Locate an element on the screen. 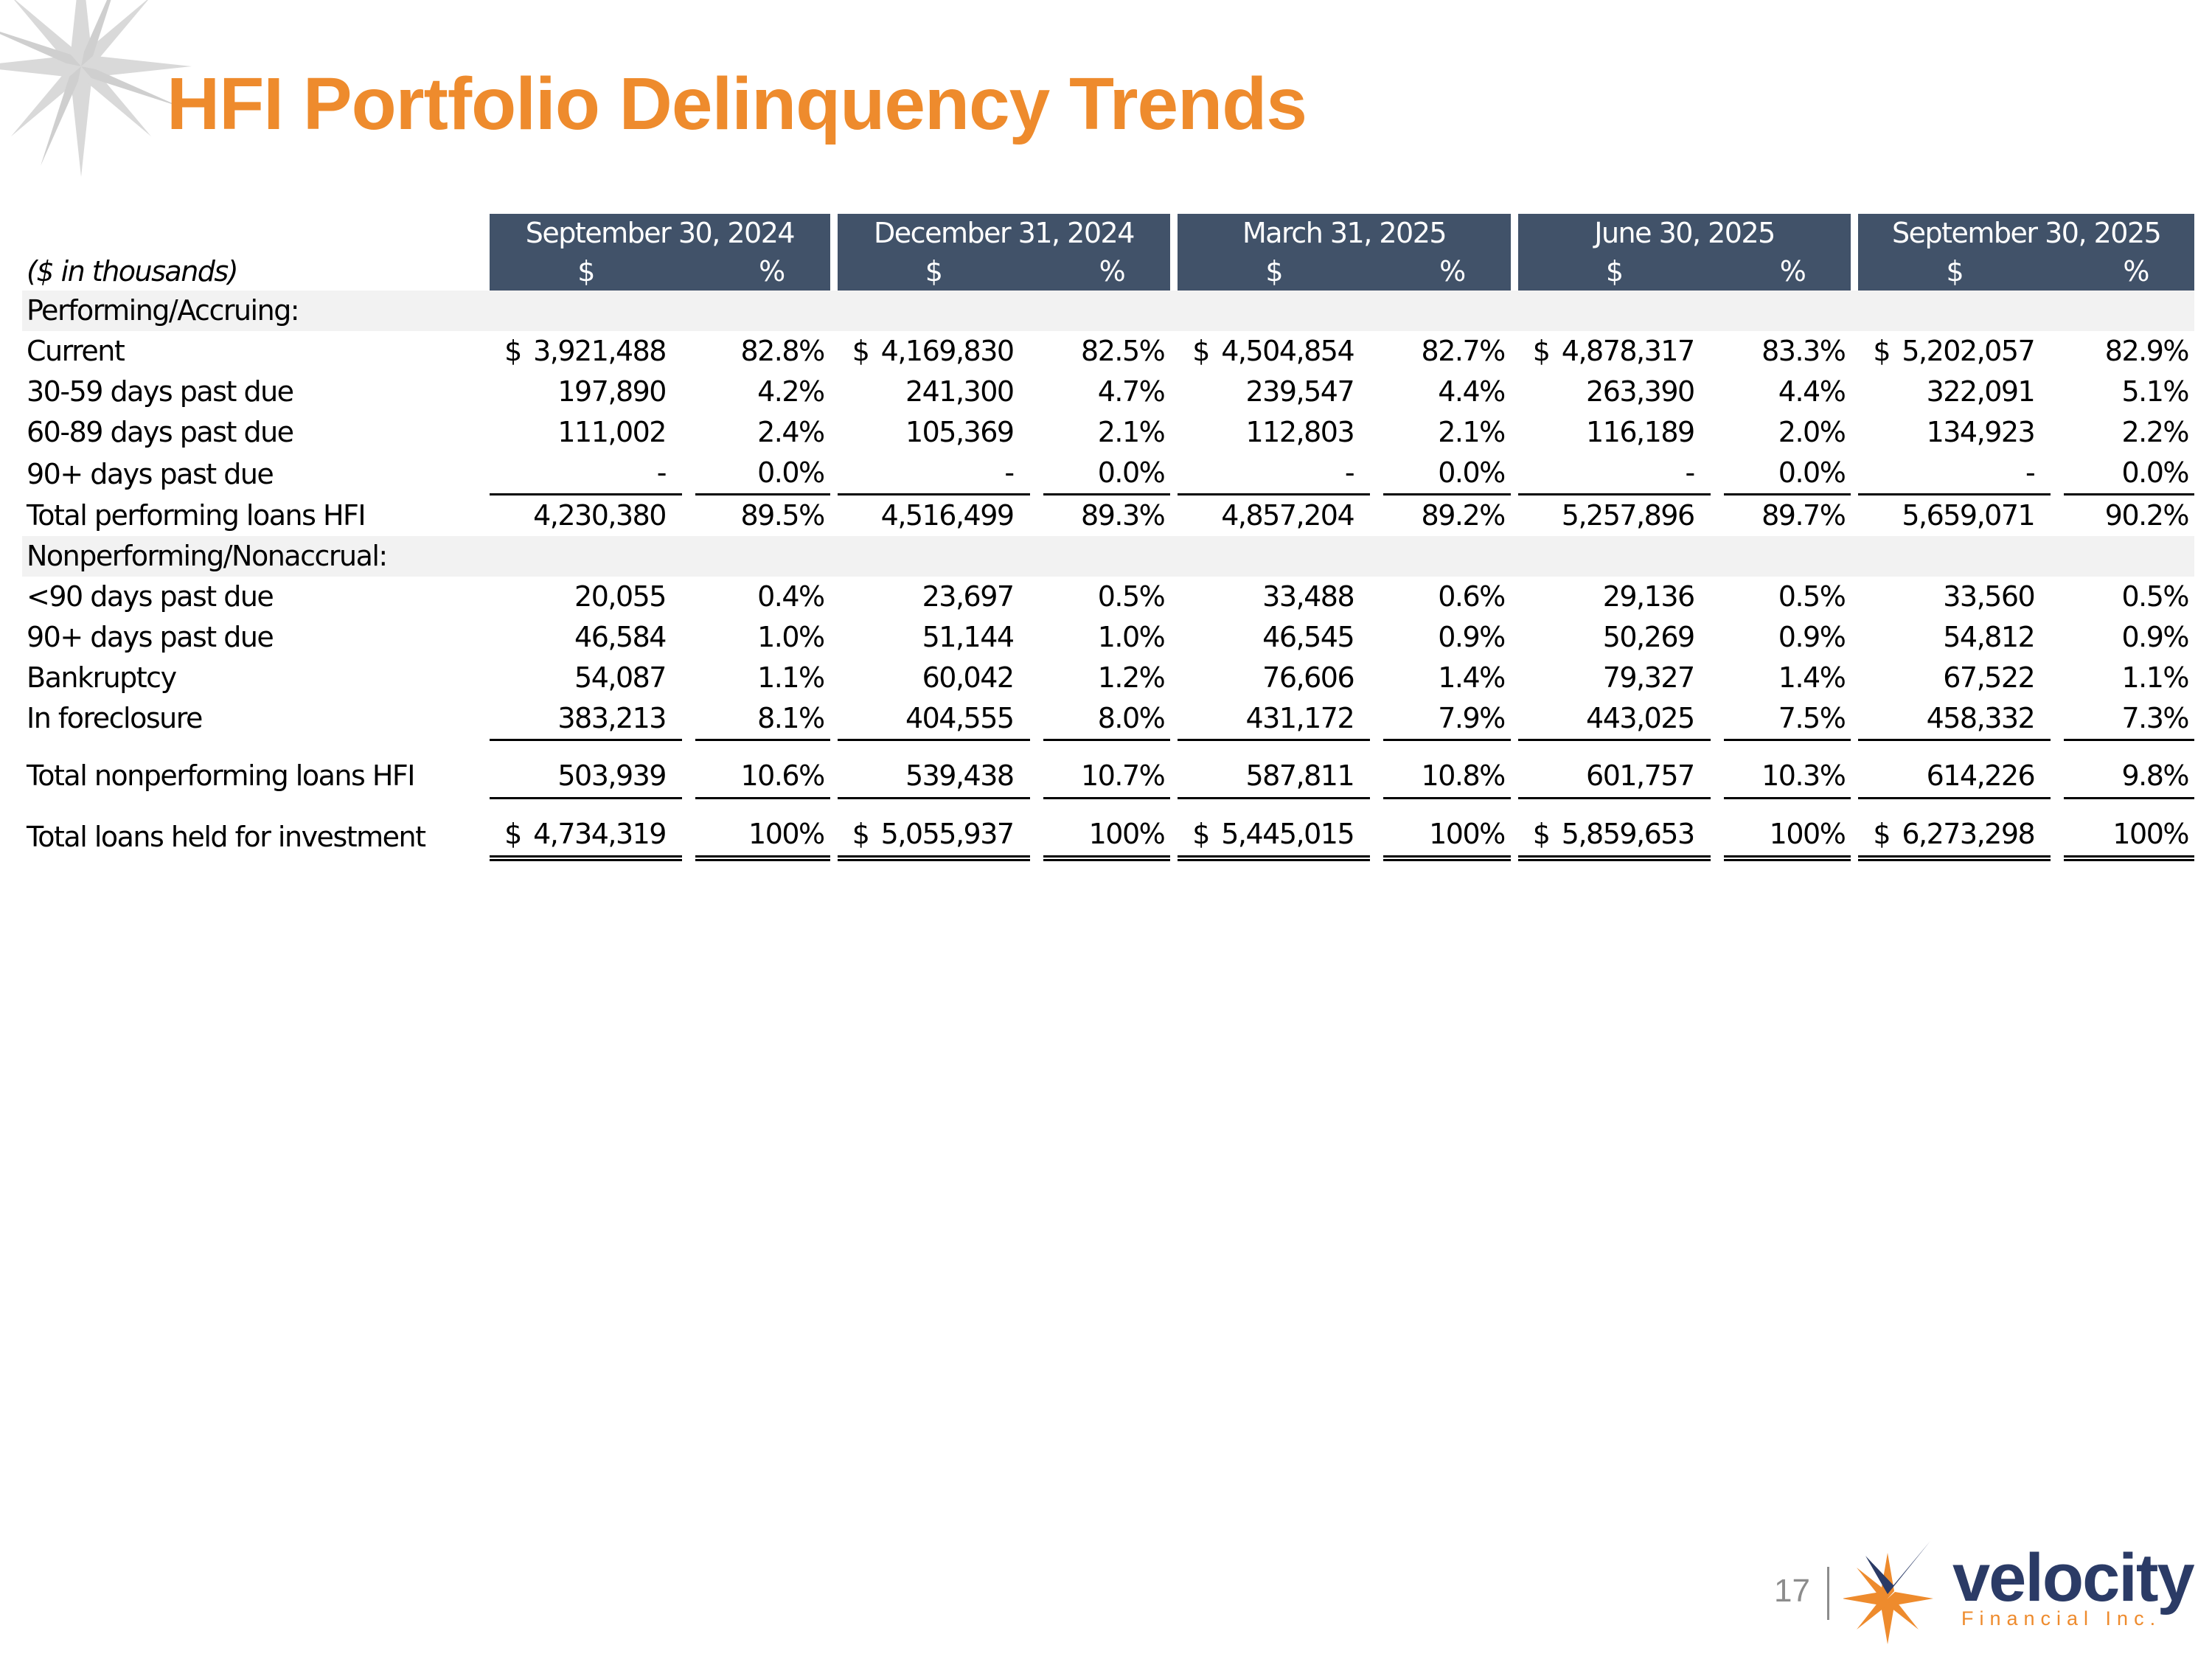 This screenshot has height=1659, width=2212. amount-cell-wrap: 614,226 is located at coordinates (1954, 769).